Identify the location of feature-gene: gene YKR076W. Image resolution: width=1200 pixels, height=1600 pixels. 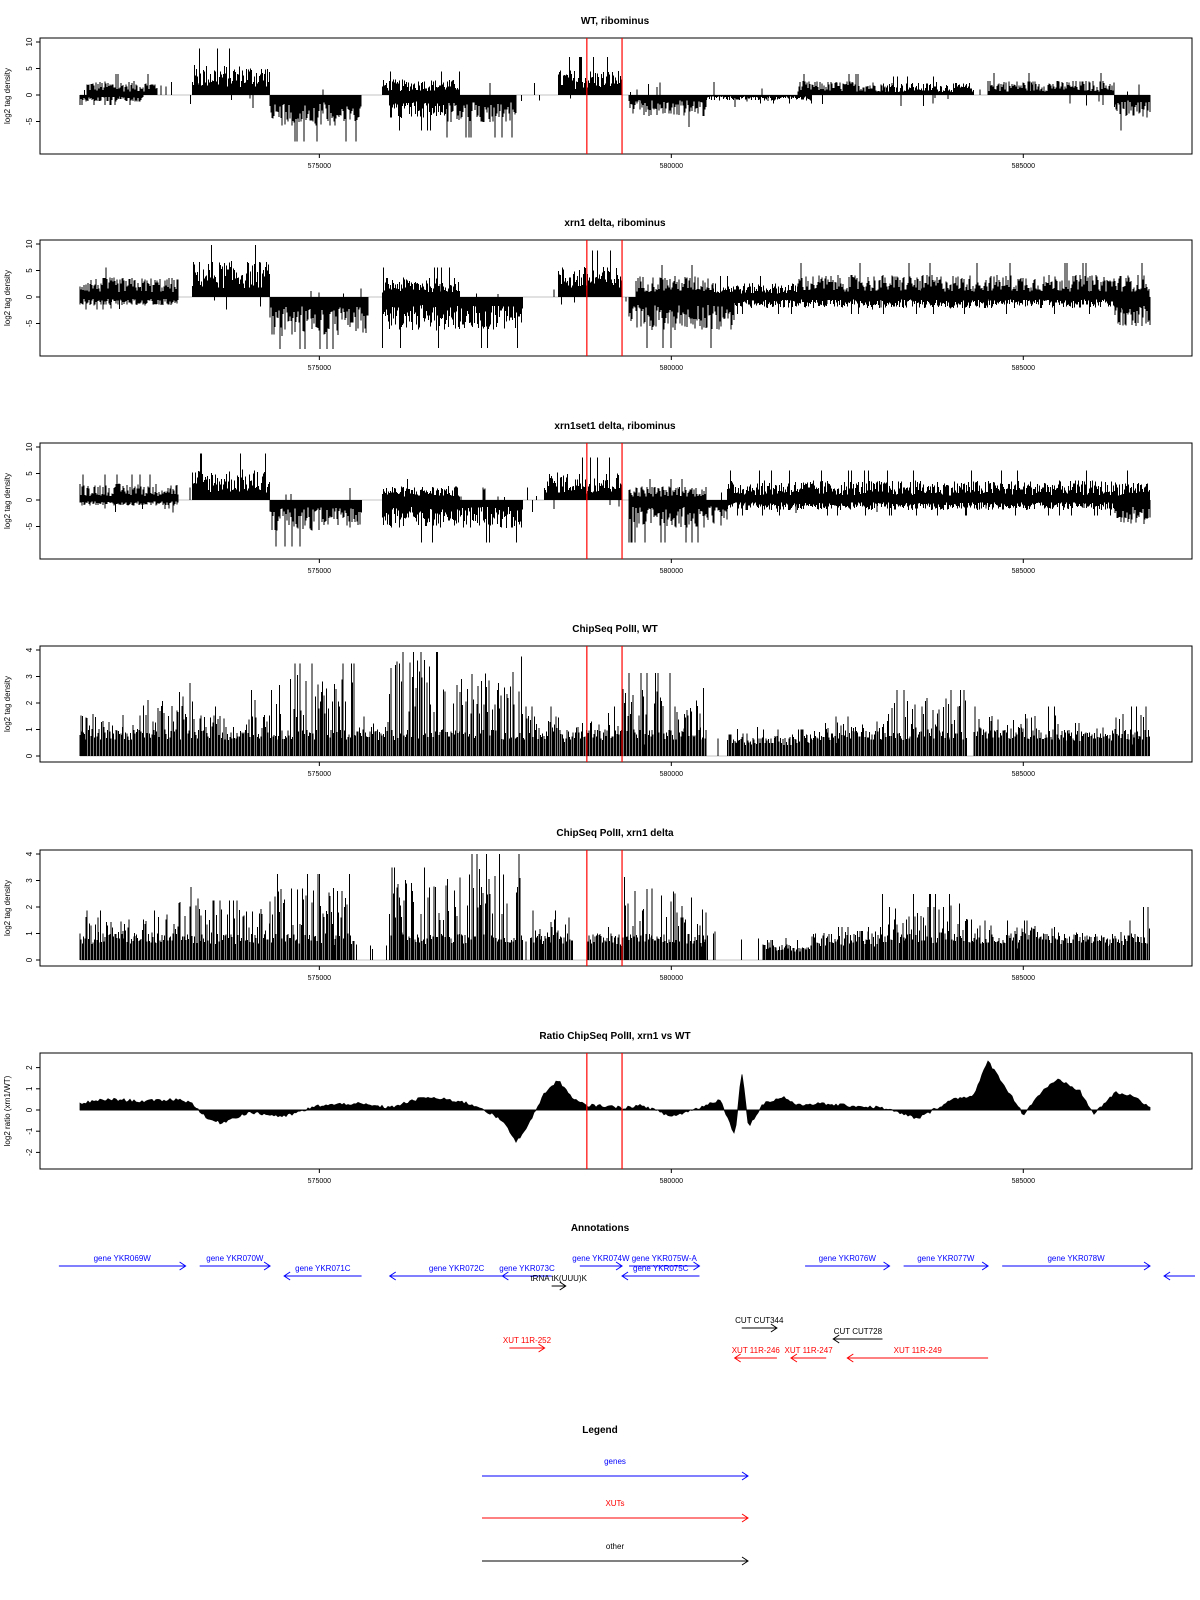
(848, 1262).